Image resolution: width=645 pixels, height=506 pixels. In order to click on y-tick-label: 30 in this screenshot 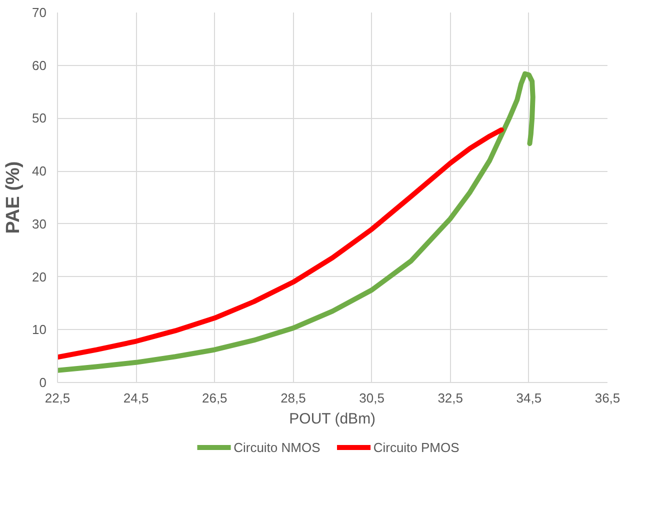, I will do `click(39, 224)`.